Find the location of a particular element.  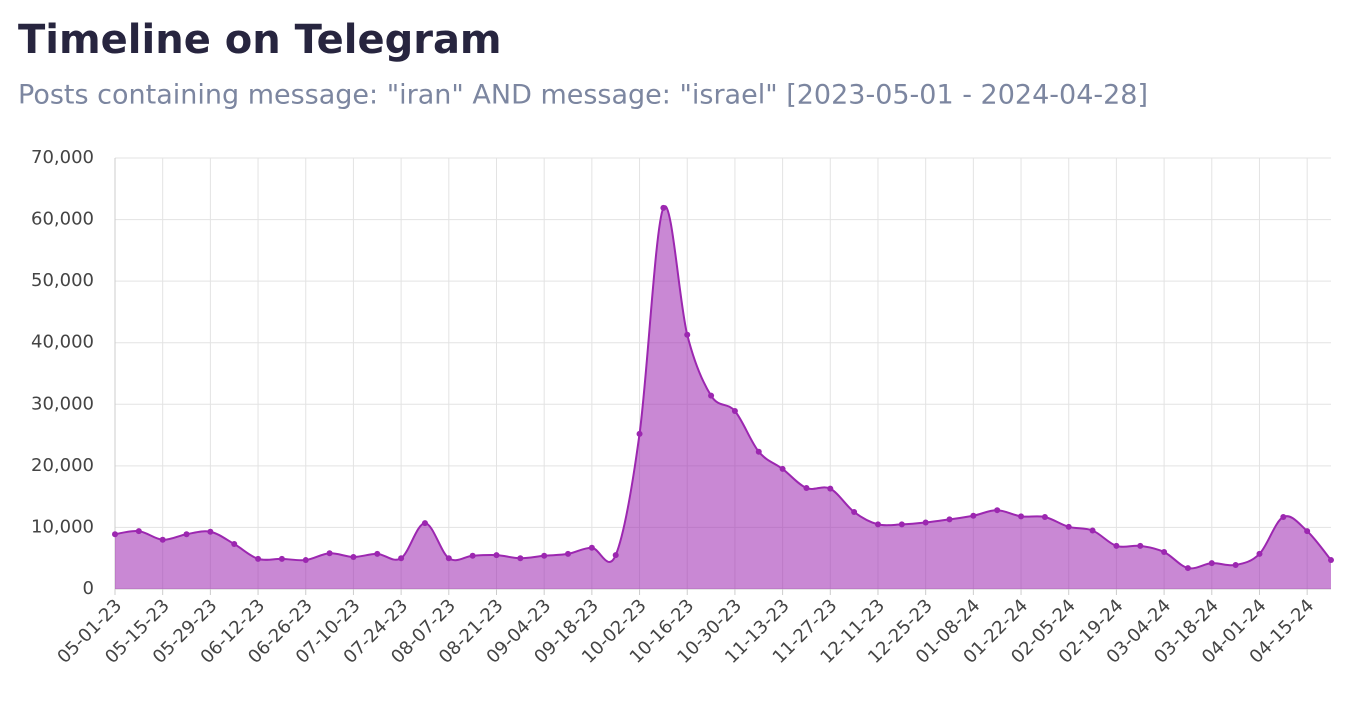

y-tick-label: 40,000 is located at coordinates (62, 342).